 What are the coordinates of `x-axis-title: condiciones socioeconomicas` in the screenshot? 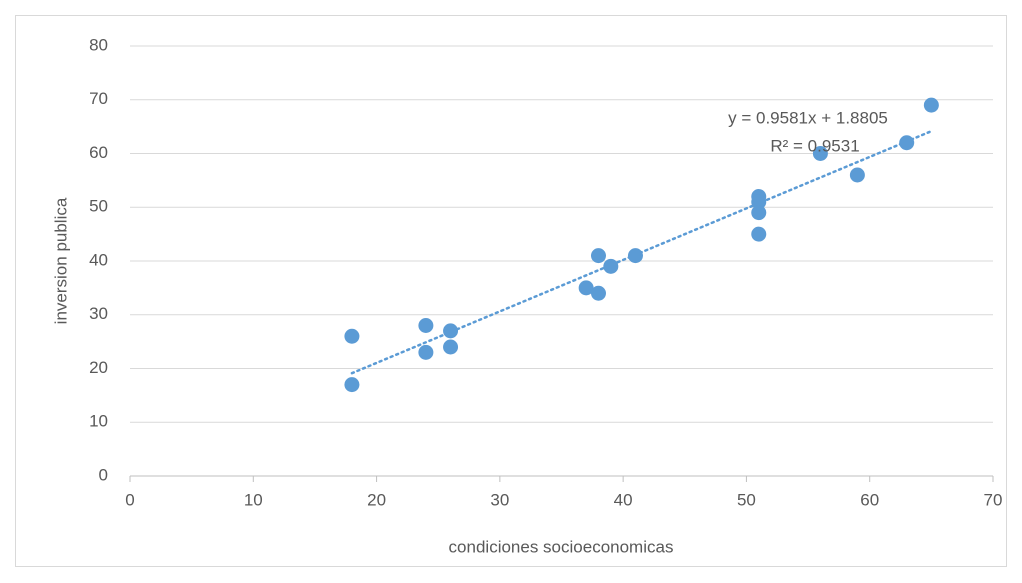 It's located at (561, 546).